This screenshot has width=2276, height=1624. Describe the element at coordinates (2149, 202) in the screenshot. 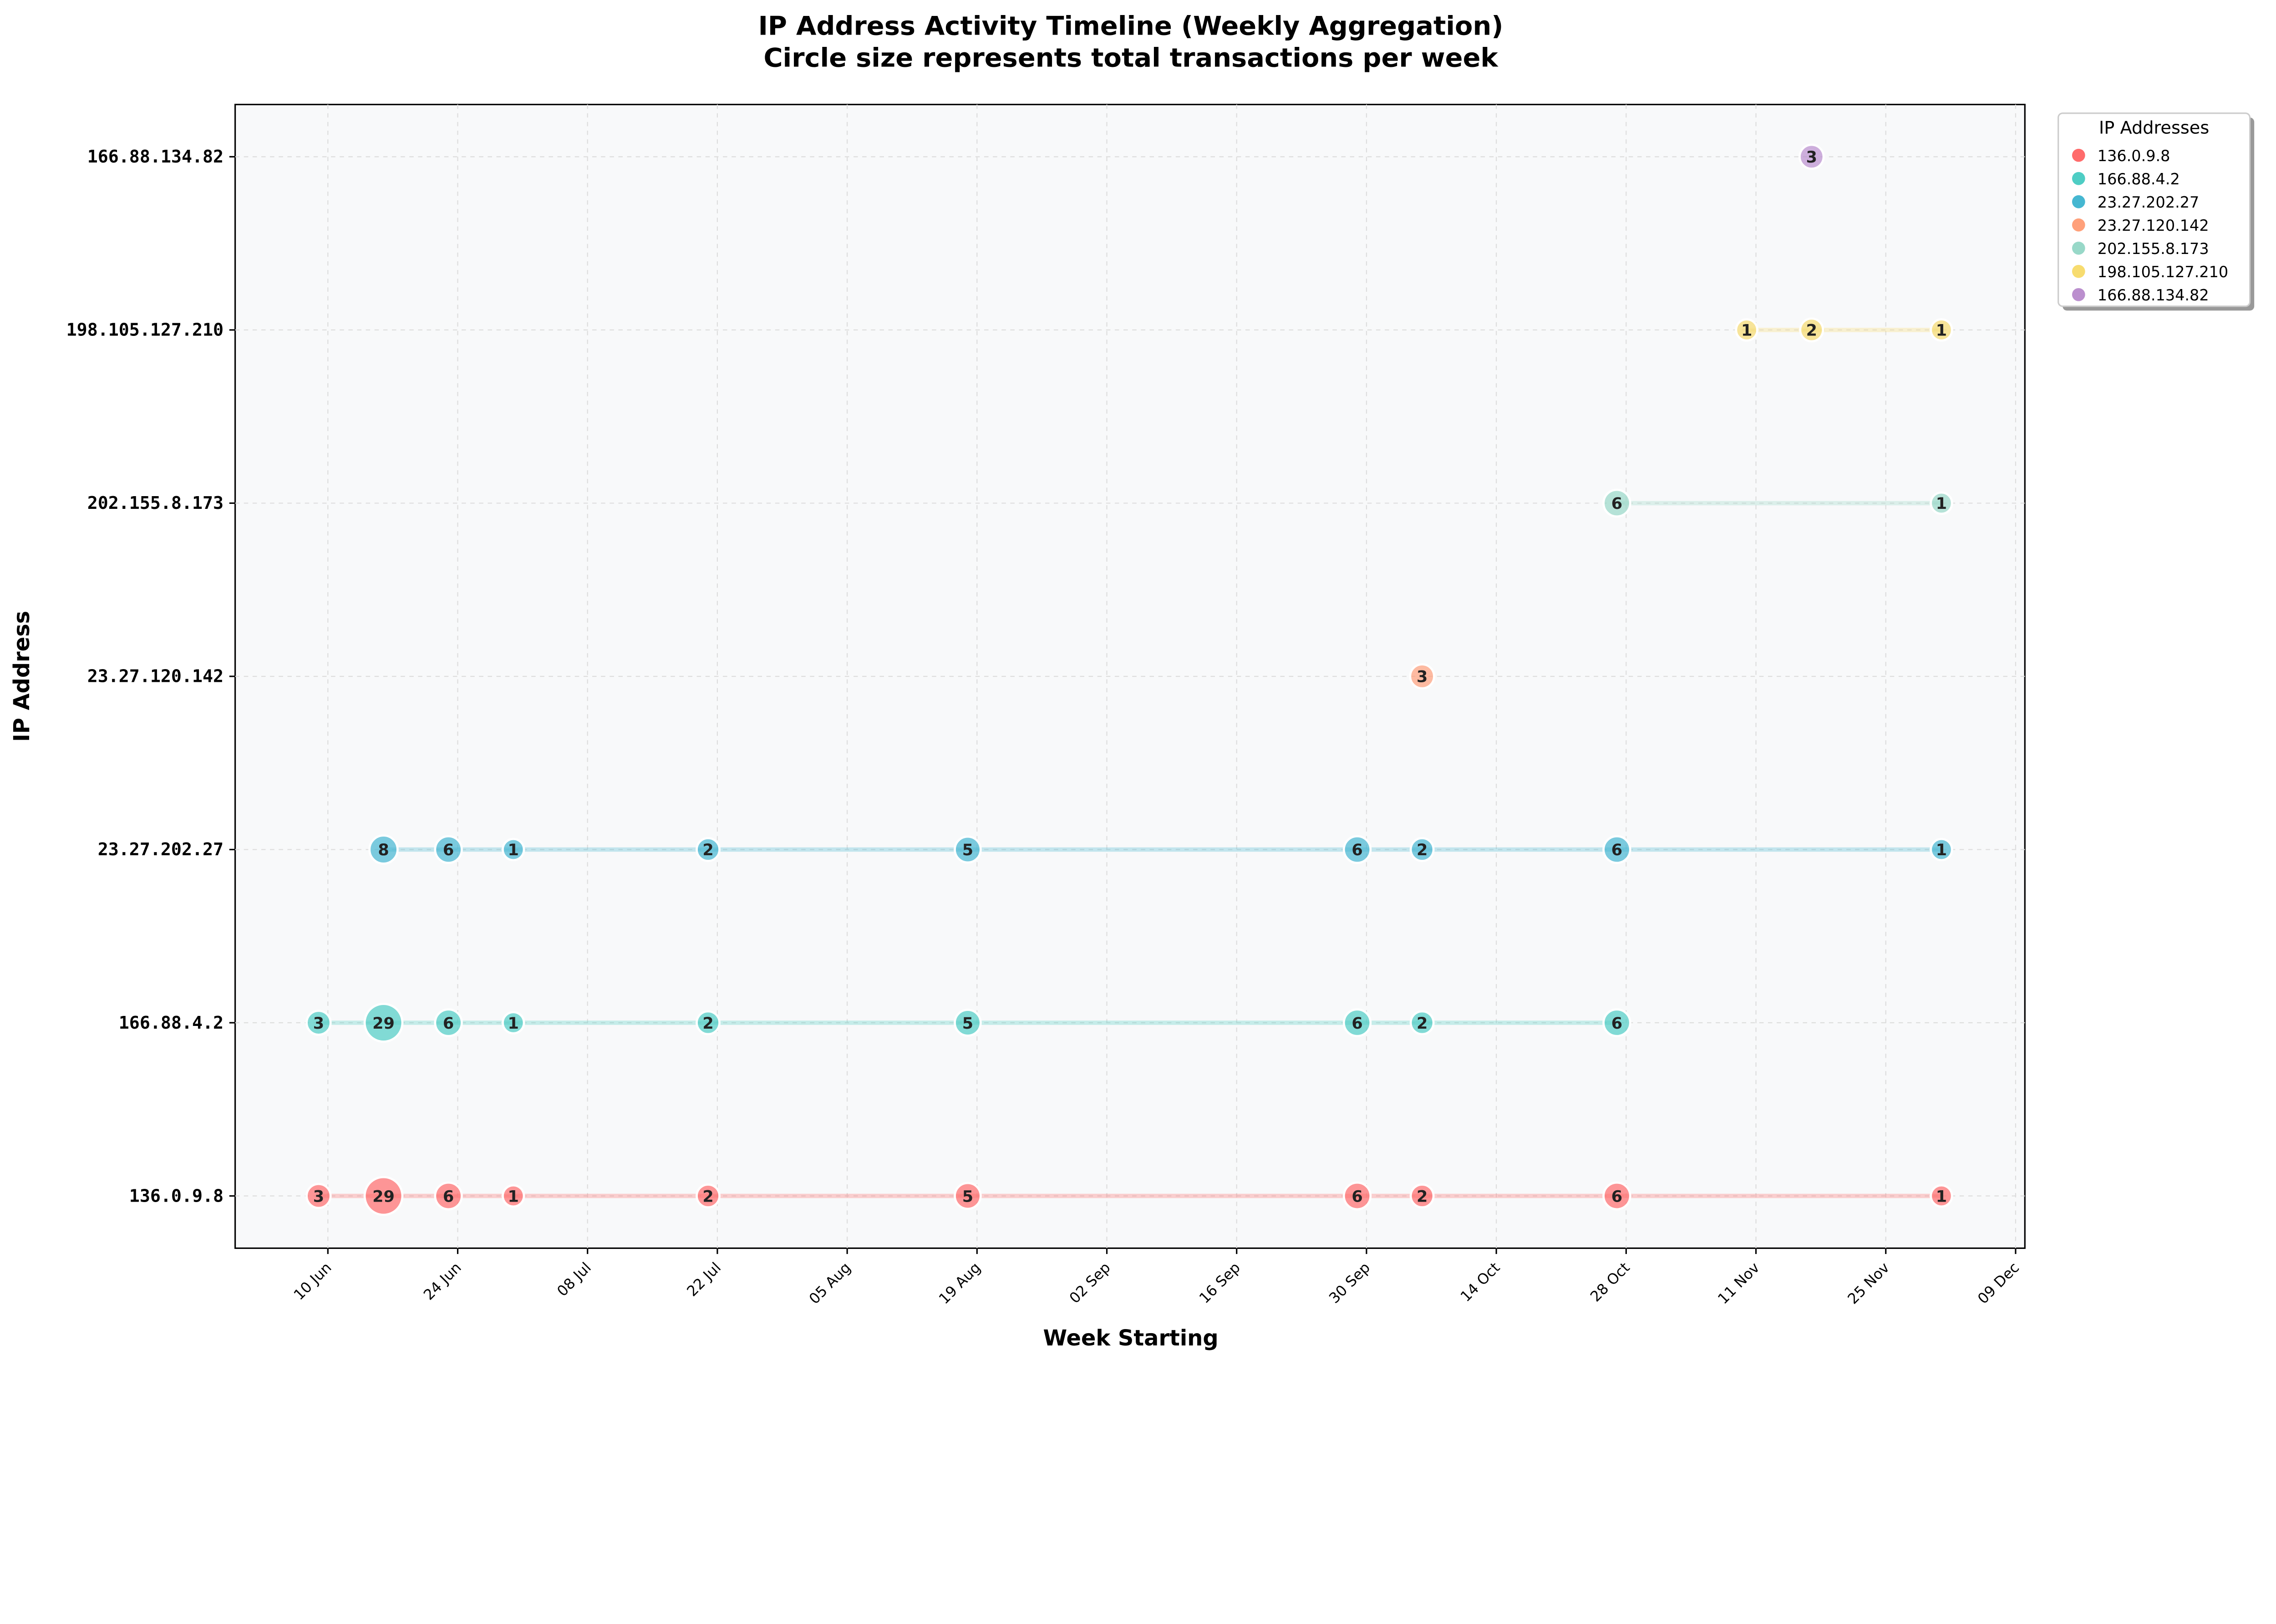

I see `legend-entry: 23.27.202.27` at that location.